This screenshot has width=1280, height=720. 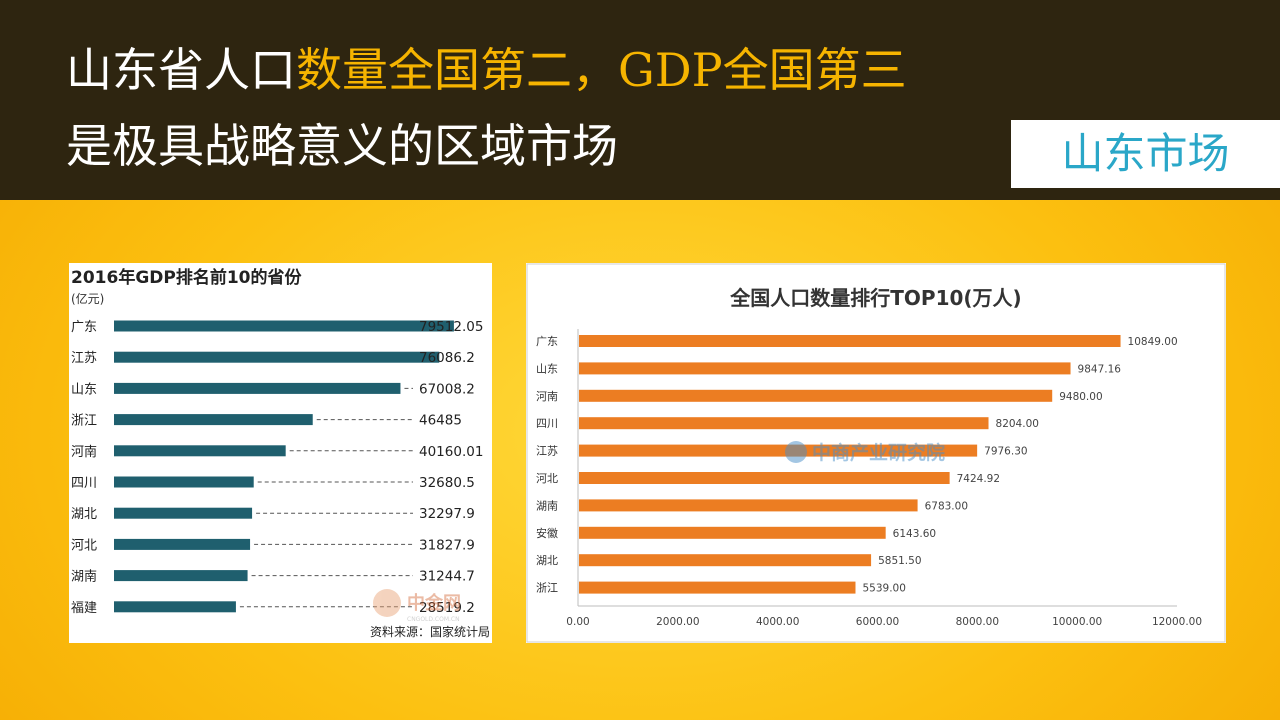 What do you see at coordinates (447, 358) in the screenshot?
I see `gdp-value-label: 76086.2` at bounding box center [447, 358].